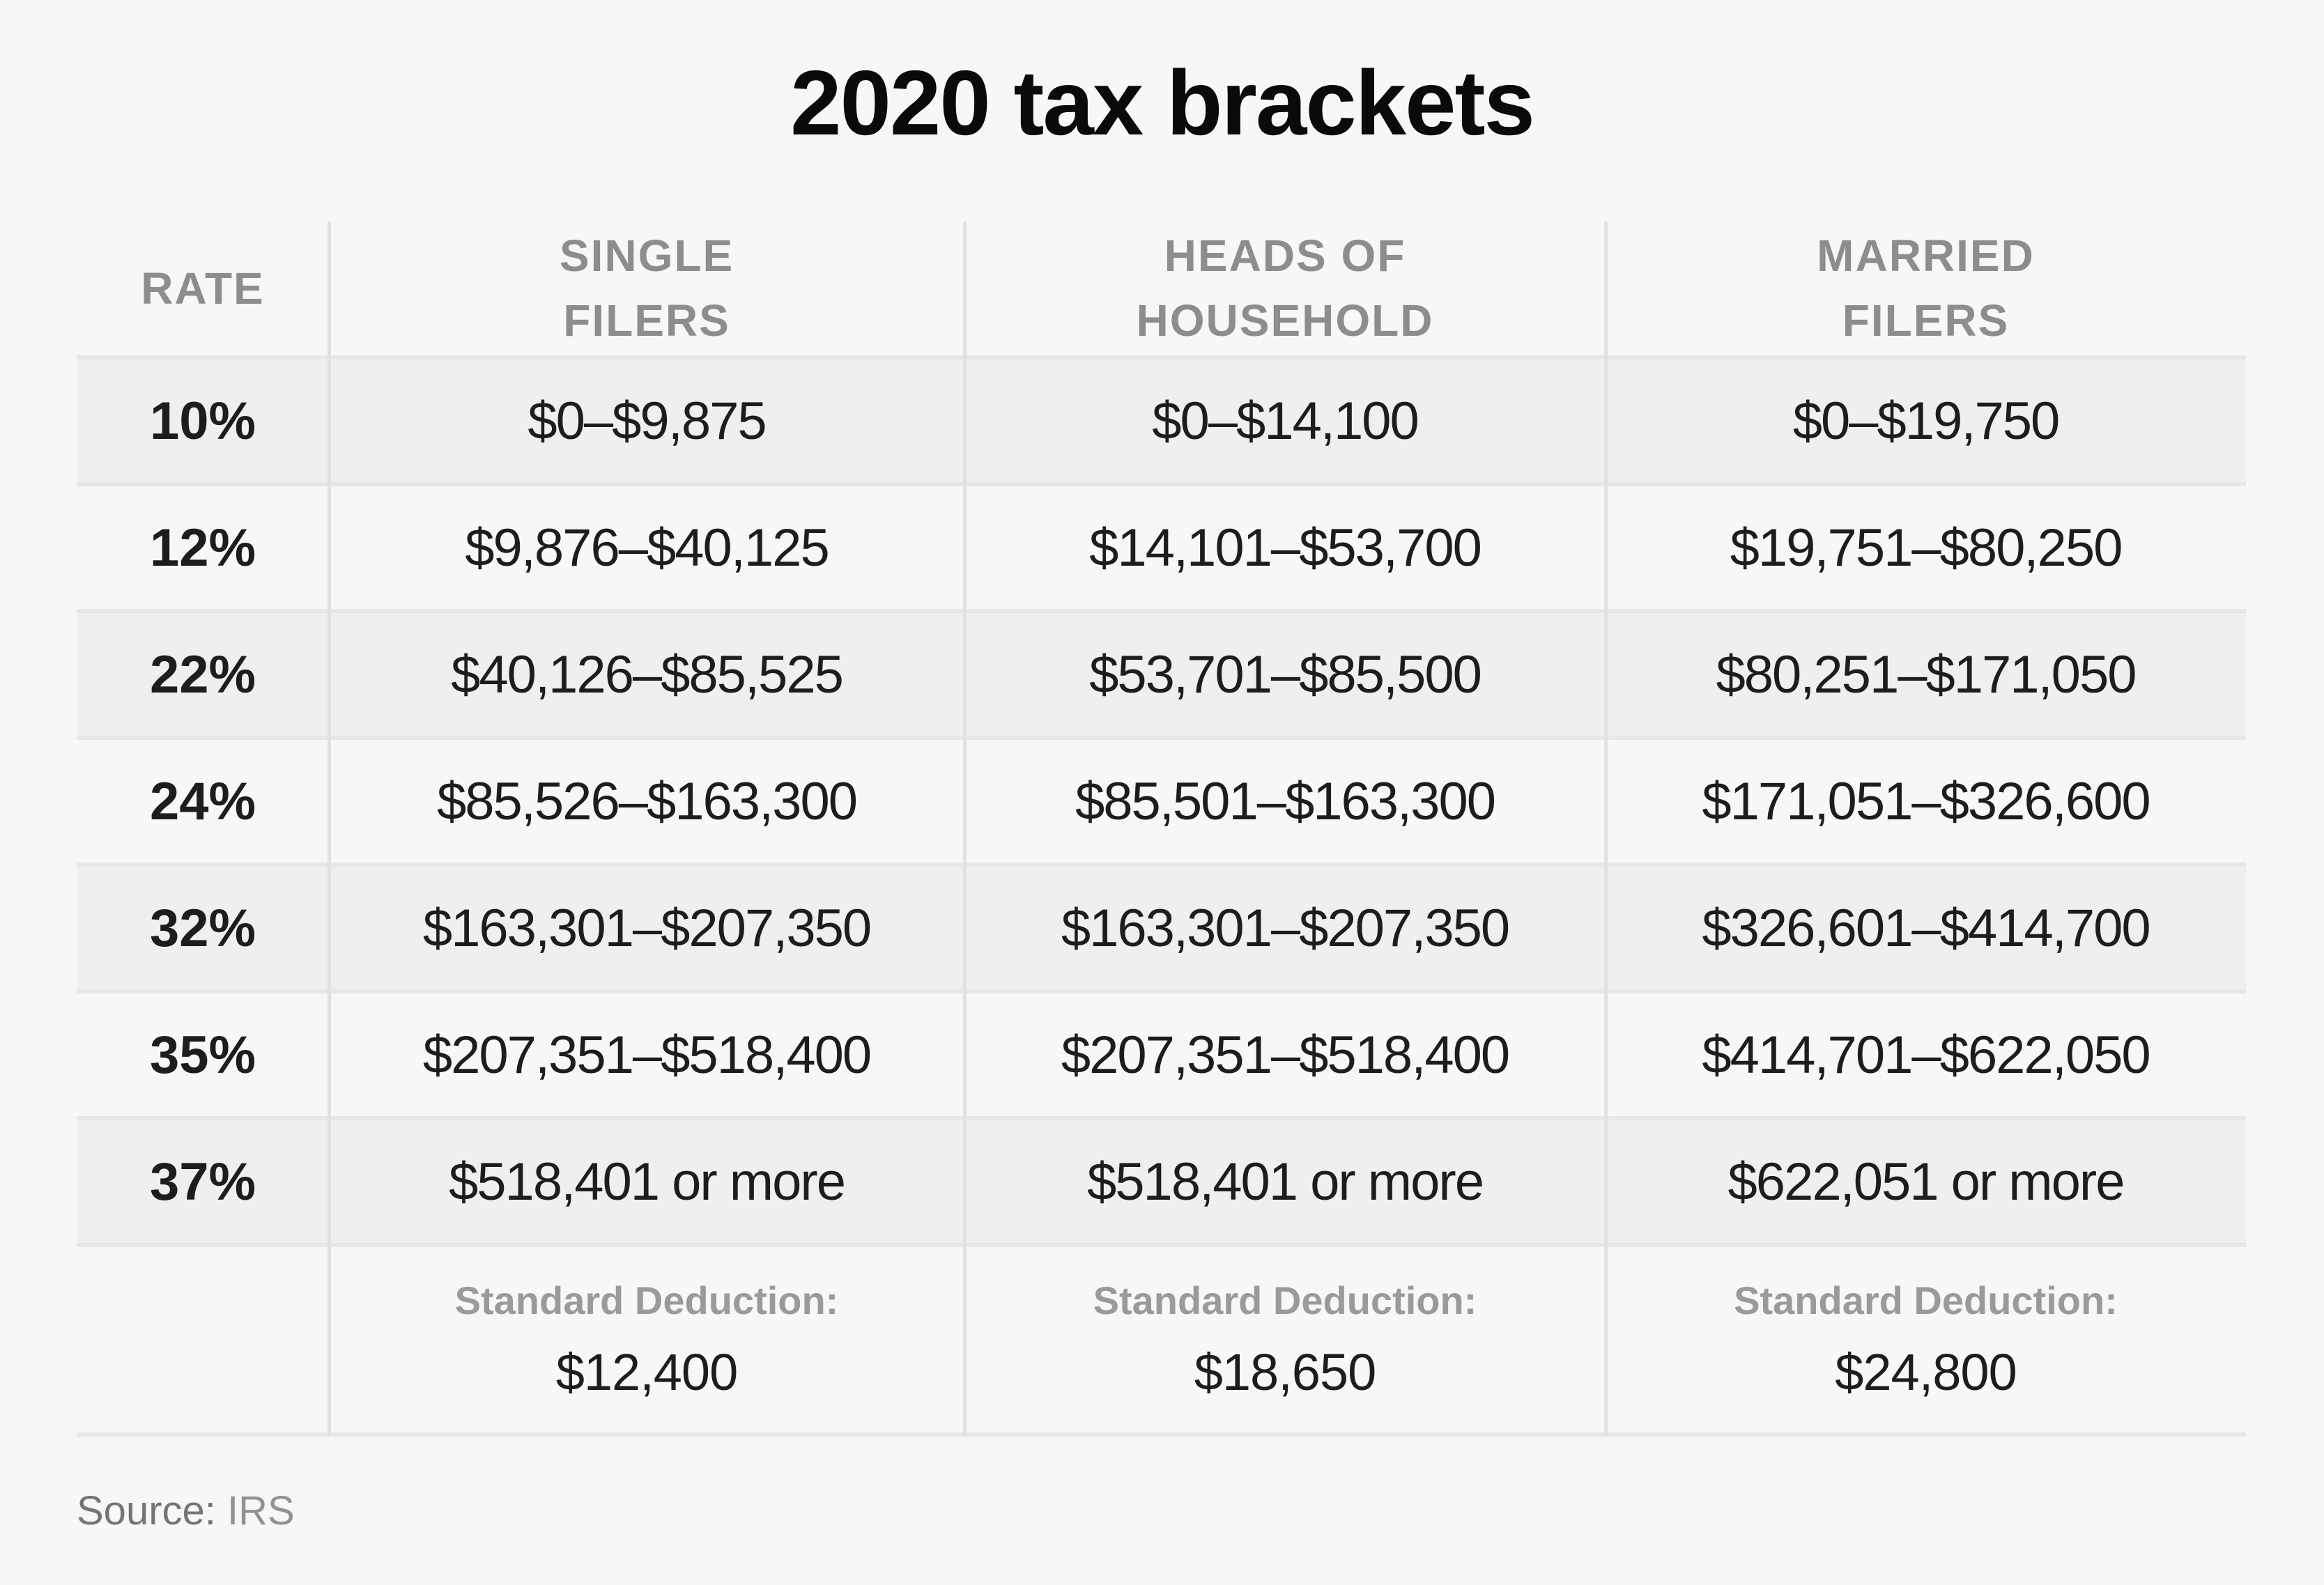 Image resolution: width=2324 pixels, height=1585 pixels. I want to click on column-header-married-line1: MARRIED, so click(1926, 256).